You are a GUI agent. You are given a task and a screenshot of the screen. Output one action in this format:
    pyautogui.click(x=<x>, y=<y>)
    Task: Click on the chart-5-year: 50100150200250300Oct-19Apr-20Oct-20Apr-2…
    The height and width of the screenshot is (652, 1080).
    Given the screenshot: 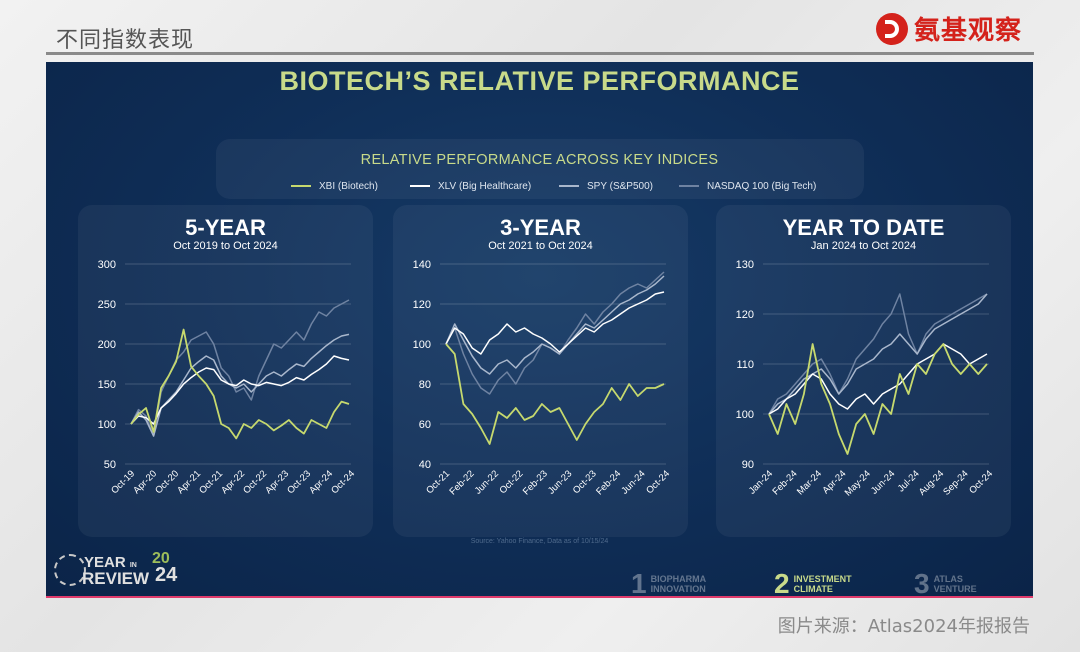 What is the action you would take?
    pyautogui.click(x=227, y=377)
    